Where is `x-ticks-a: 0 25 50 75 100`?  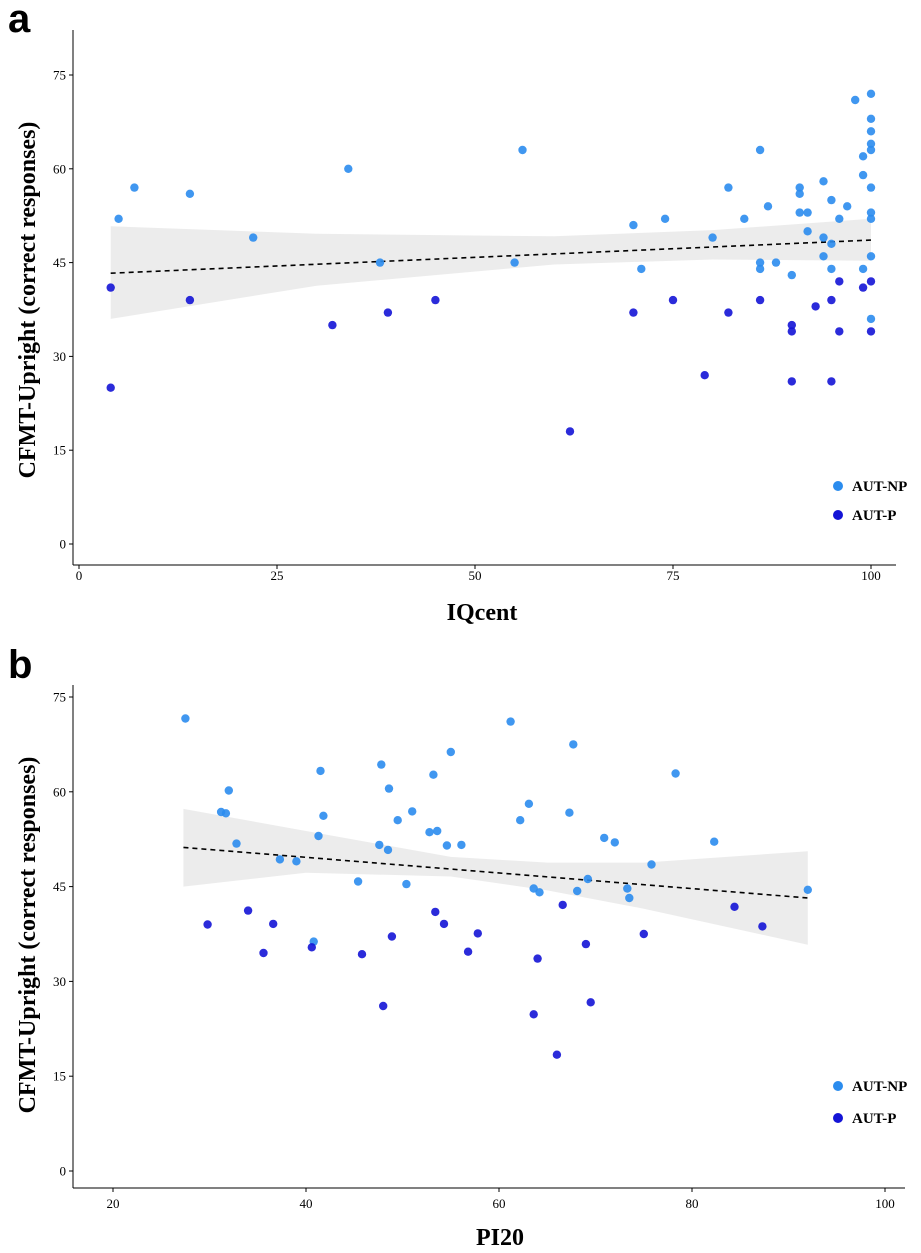 x-ticks-a: 0 25 50 75 100 is located at coordinates (478, 574).